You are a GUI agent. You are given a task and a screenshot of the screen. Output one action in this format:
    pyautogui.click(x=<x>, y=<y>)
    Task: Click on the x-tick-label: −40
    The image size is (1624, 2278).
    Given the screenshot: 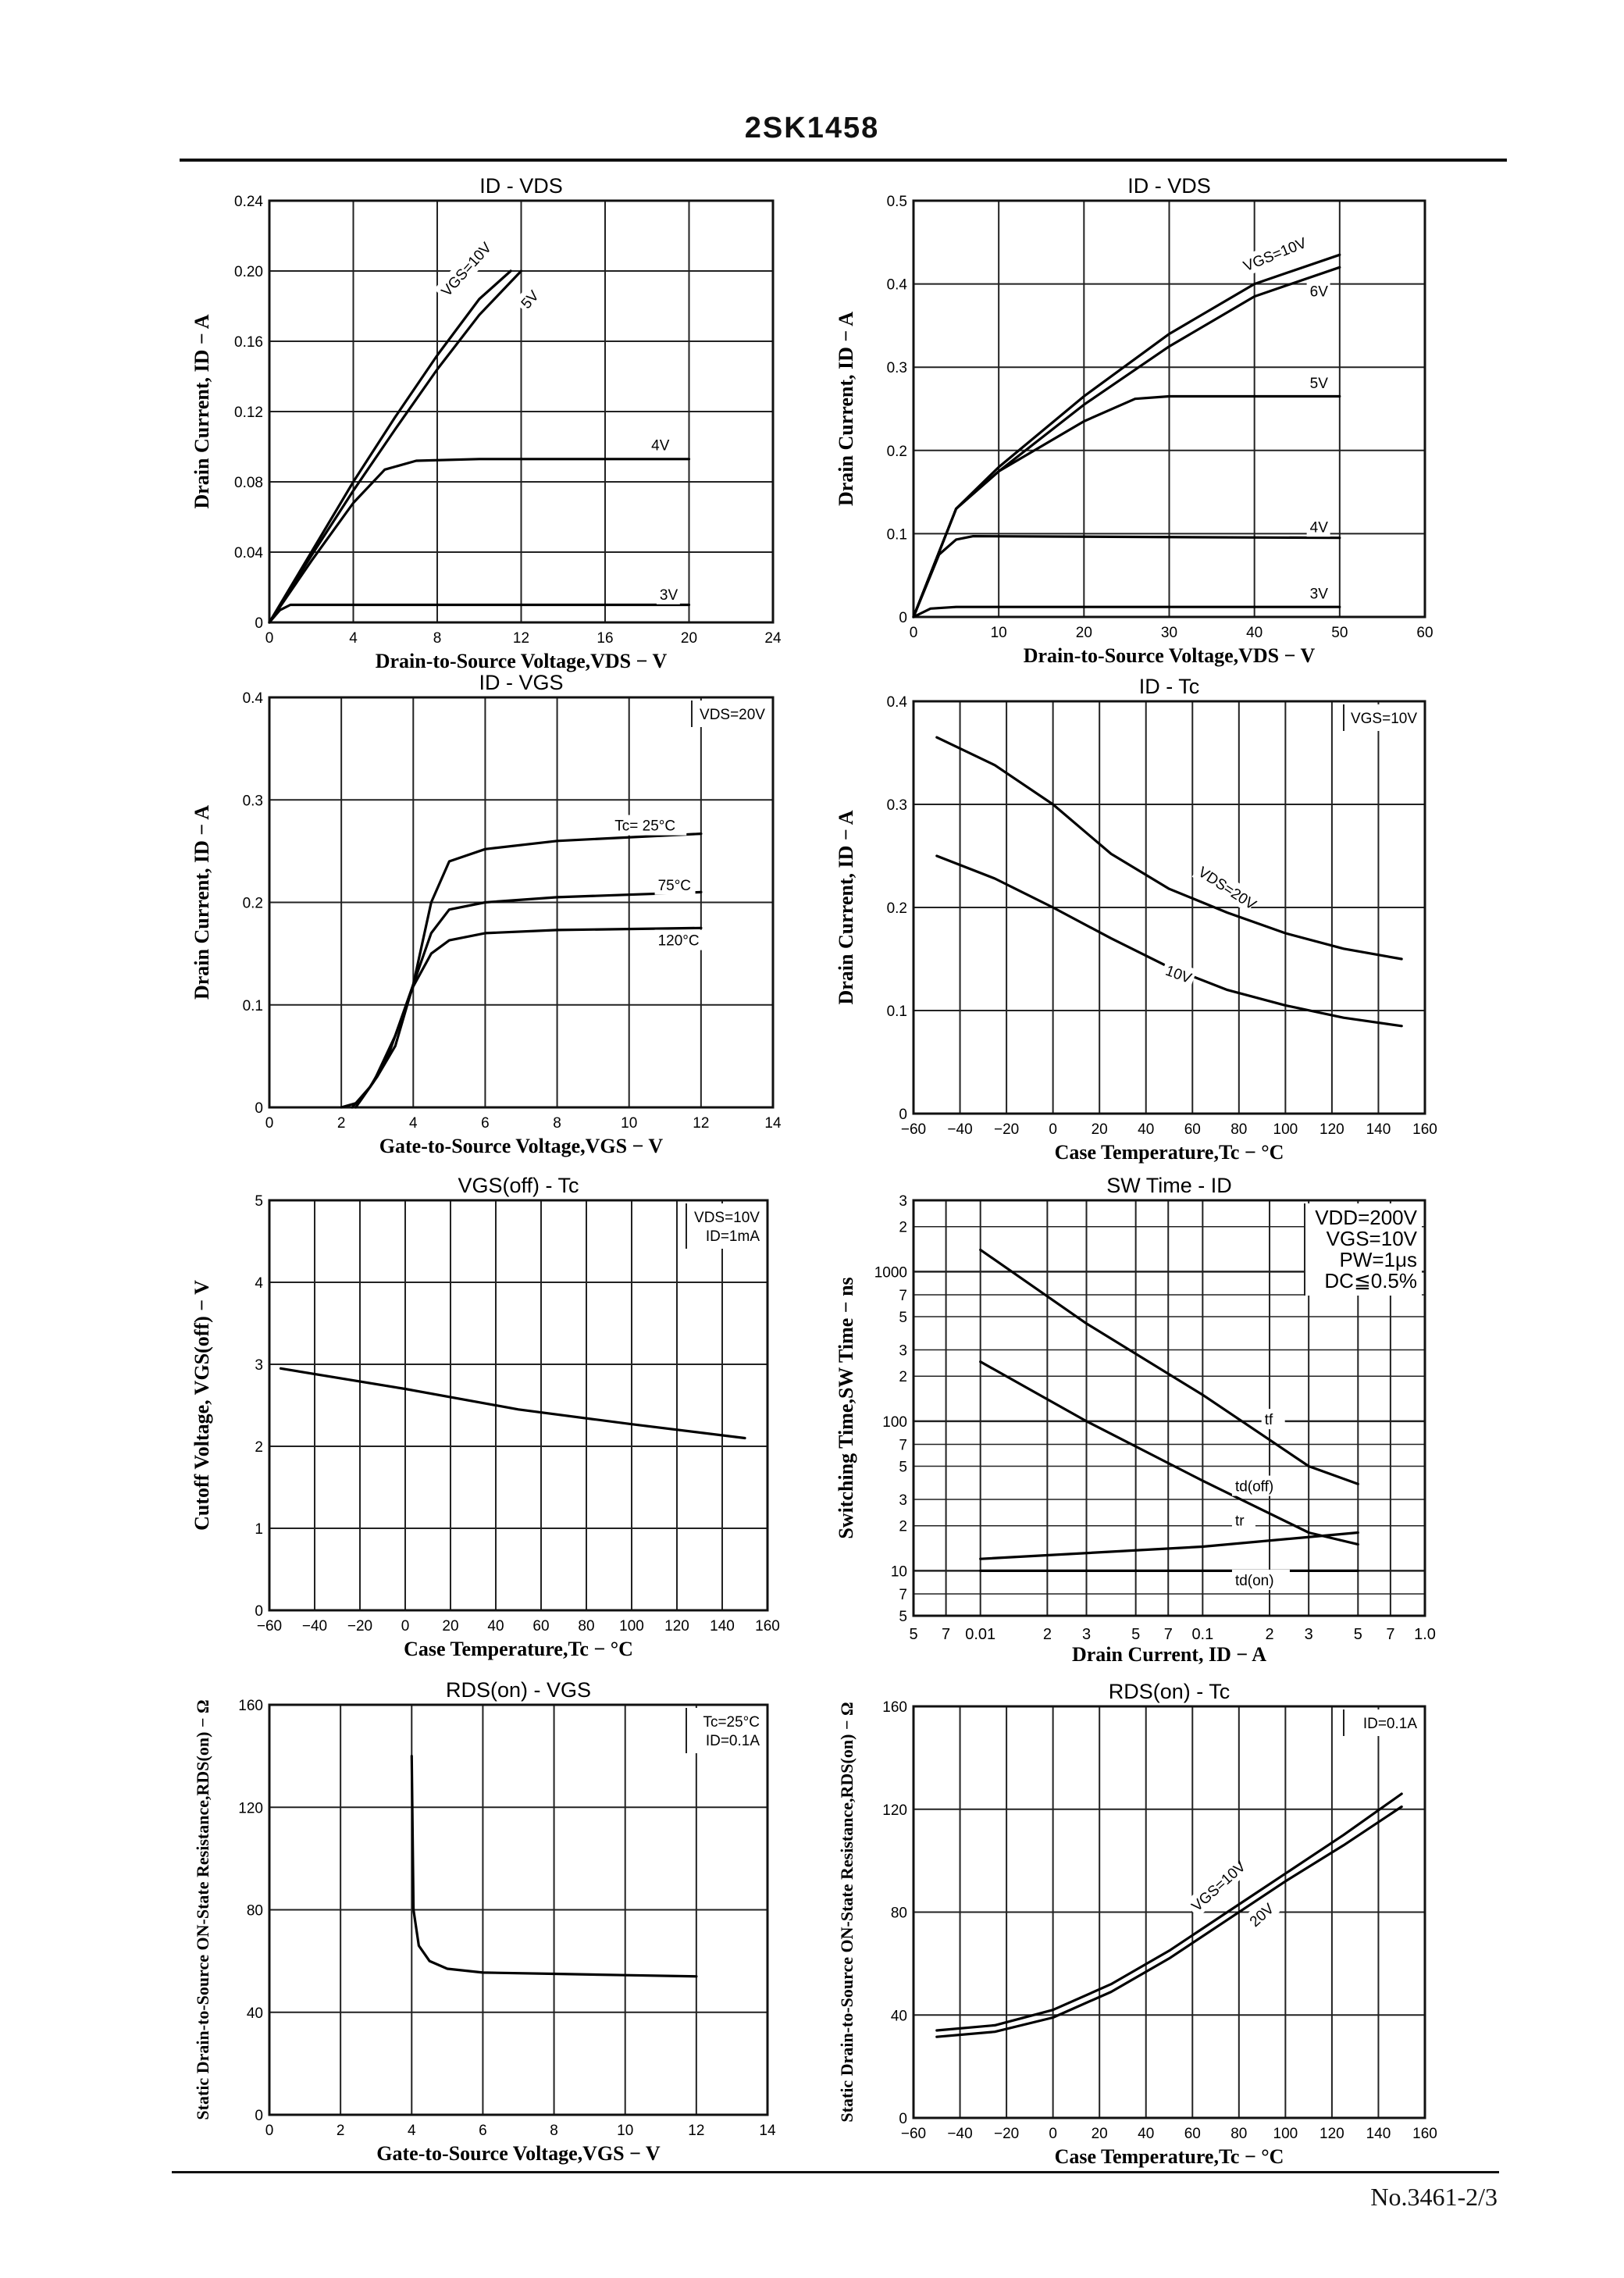 What is the action you would take?
    pyautogui.click(x=314, y=1626)
    